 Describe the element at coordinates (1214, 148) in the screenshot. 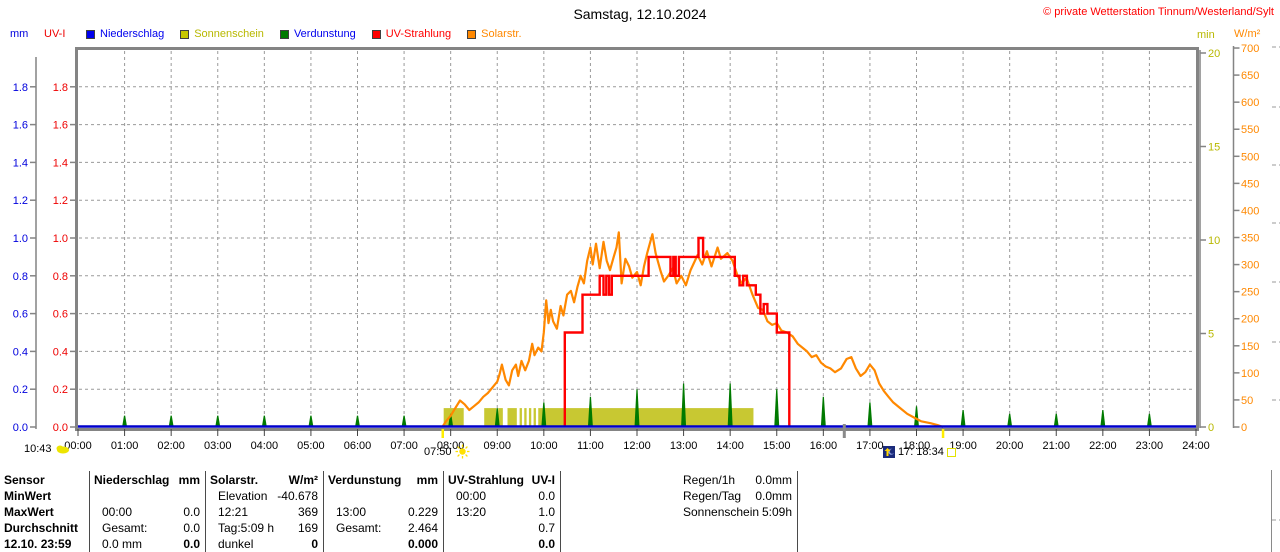

I see `svg-text: 15` at that location.